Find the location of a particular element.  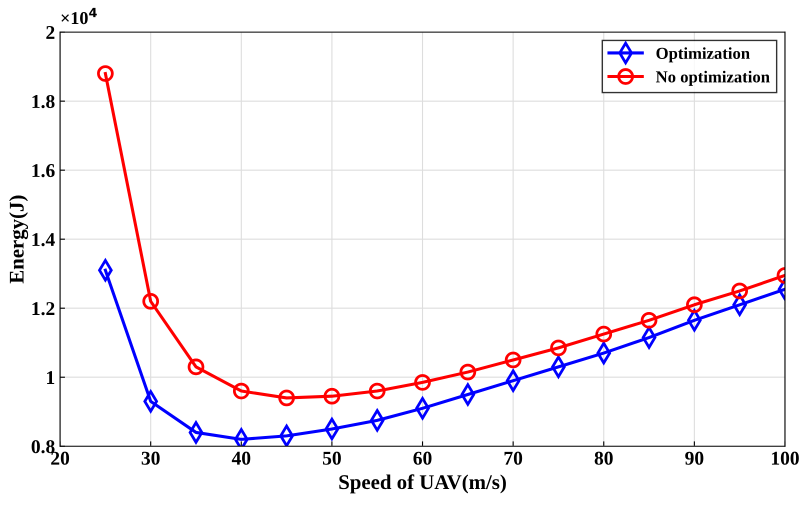

x-tick-label: 20 is located at coordinates (60, 458).